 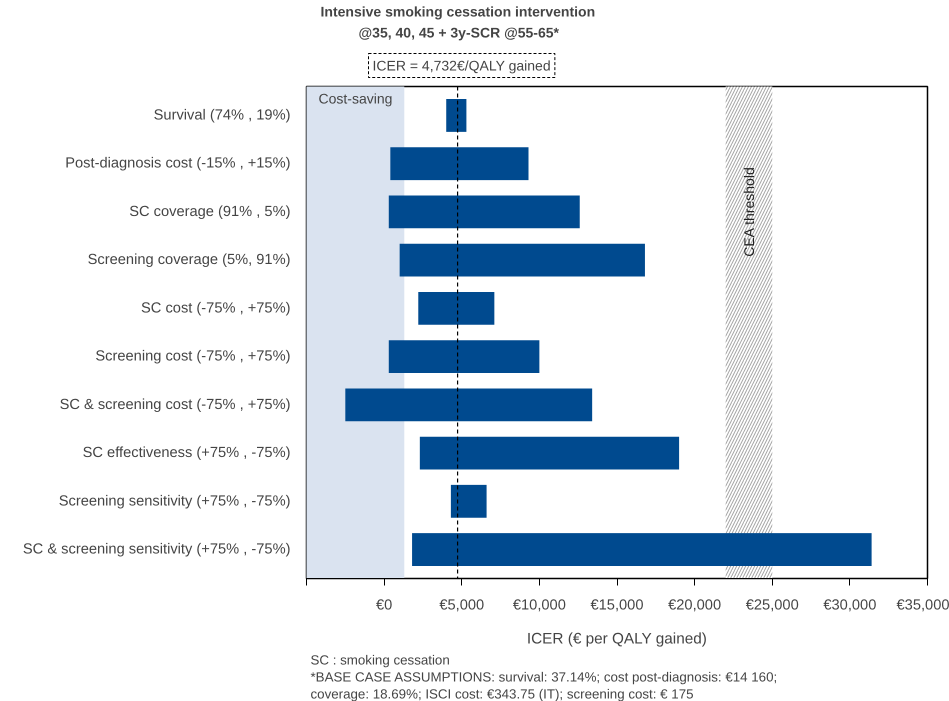 What do you see at coordinates (502, 693) in the screenshot?
I see `text: coverage: 18.69%; ISCI cost: €343.75 (IT); screening cost: € 175` at bounding box center [502, 693].